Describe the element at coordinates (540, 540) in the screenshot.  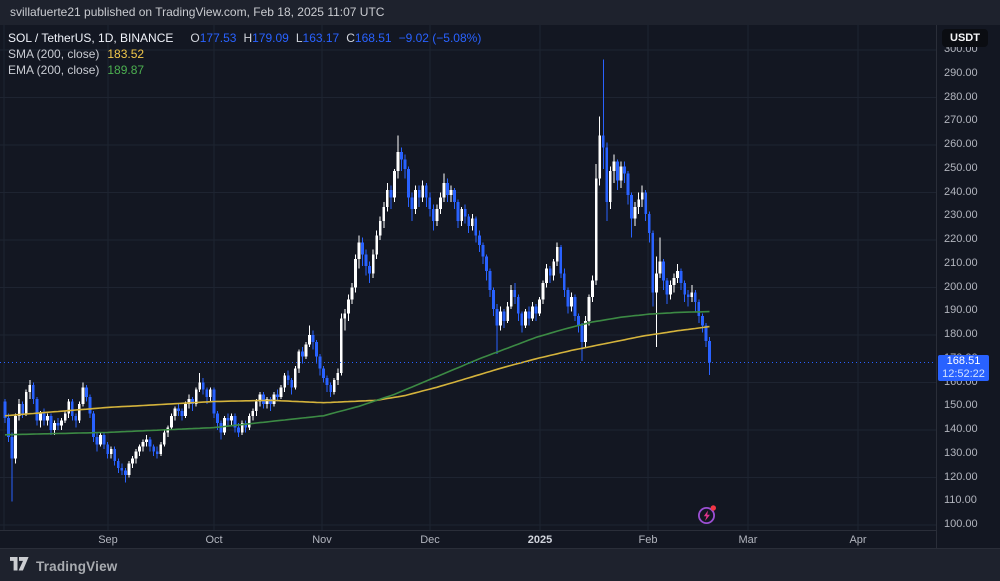
I see `time-axis-label: 2025` at that location.